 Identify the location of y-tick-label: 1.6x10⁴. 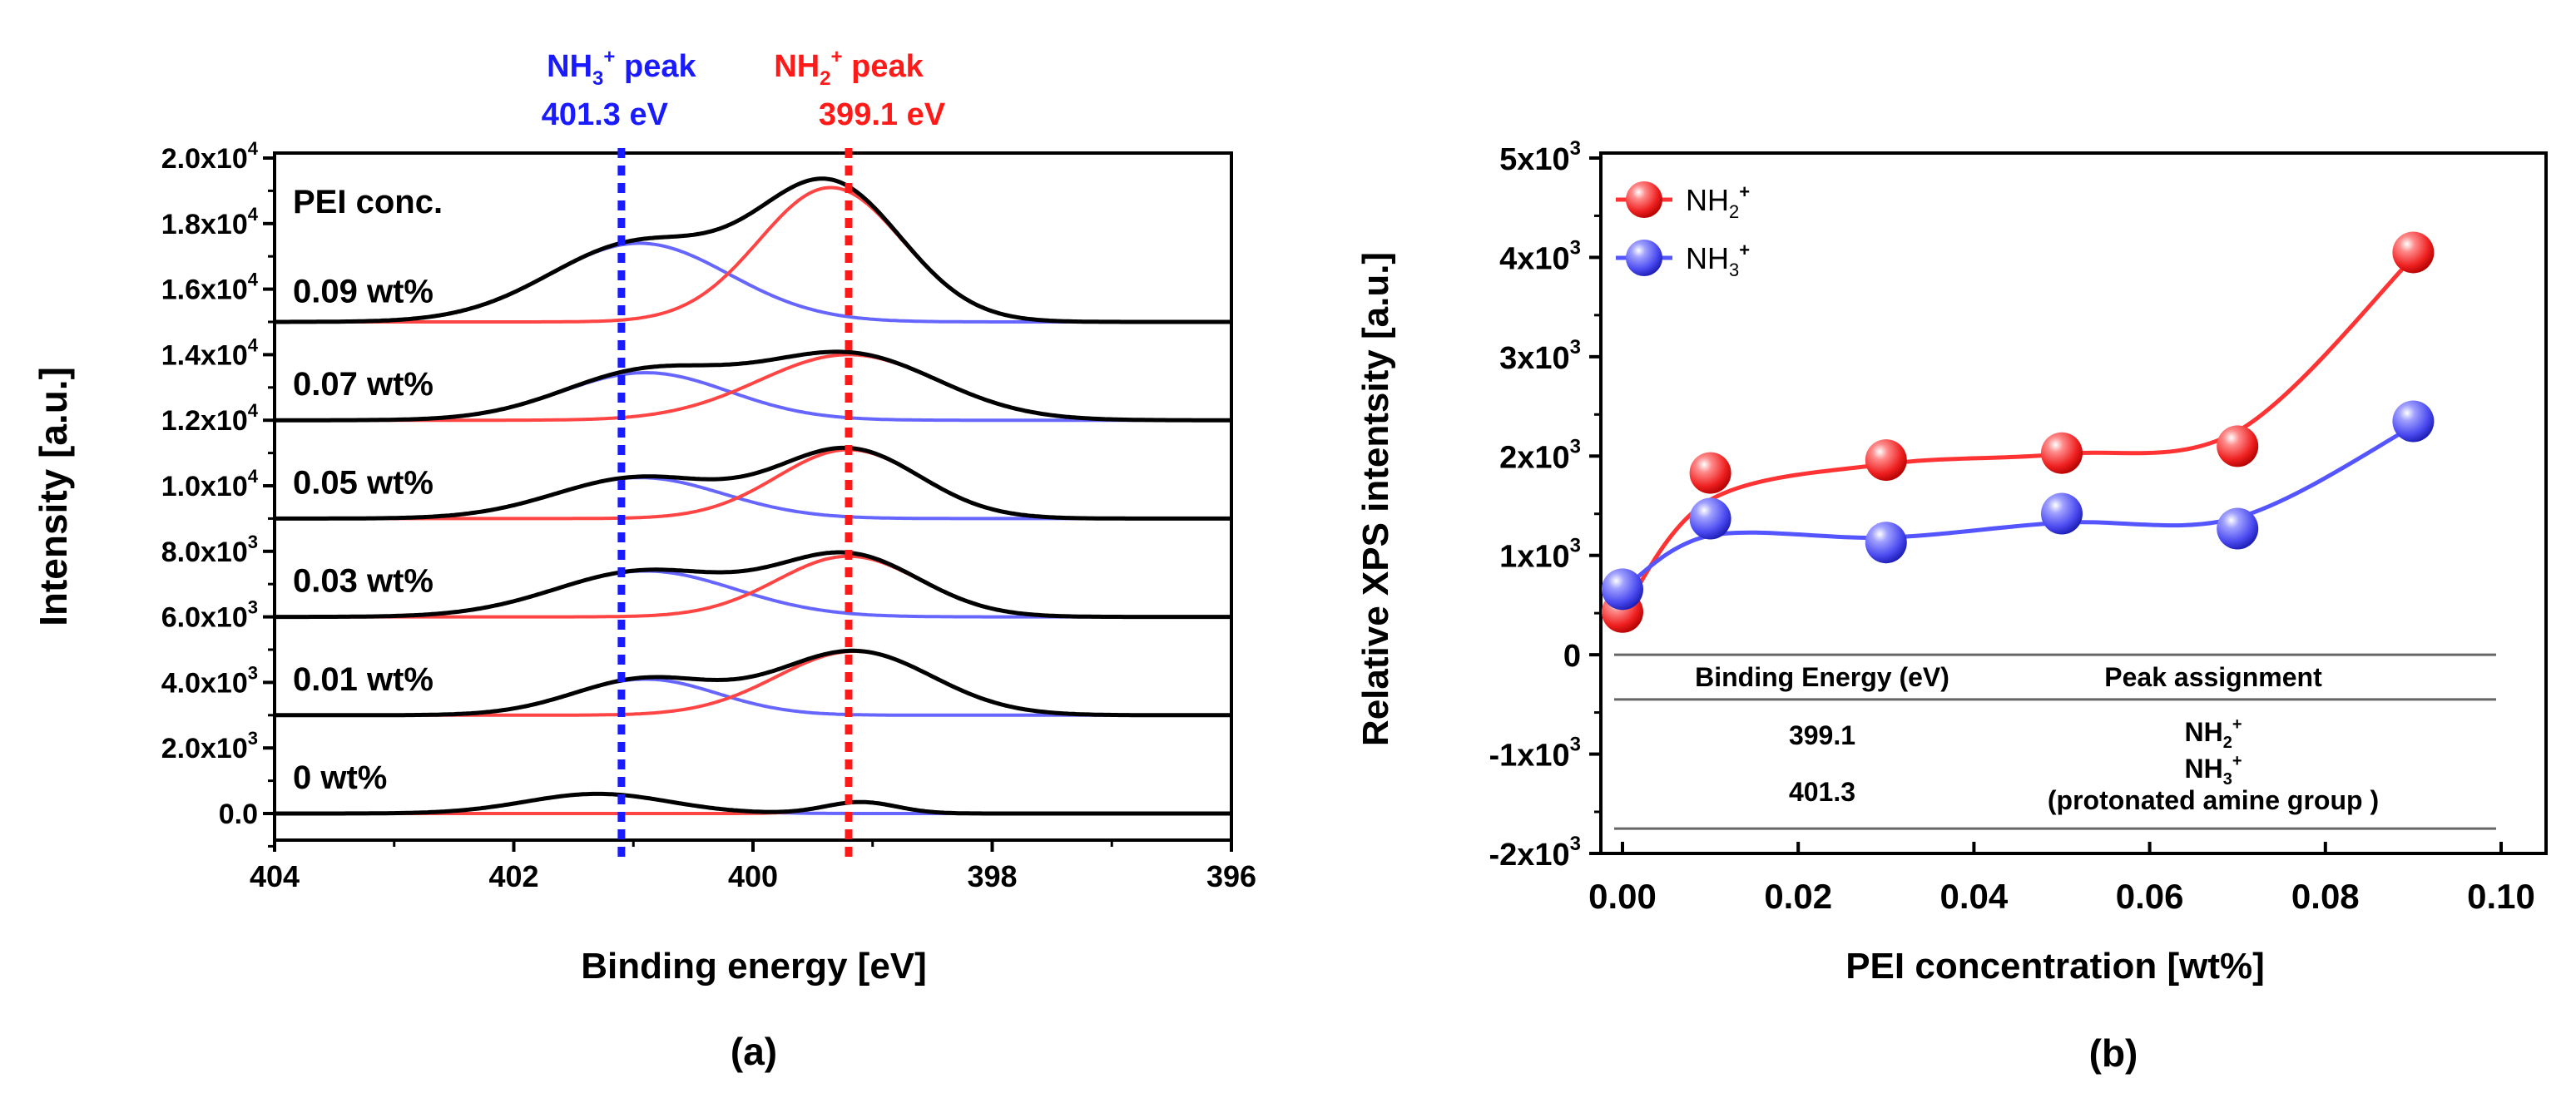
(210, 288).